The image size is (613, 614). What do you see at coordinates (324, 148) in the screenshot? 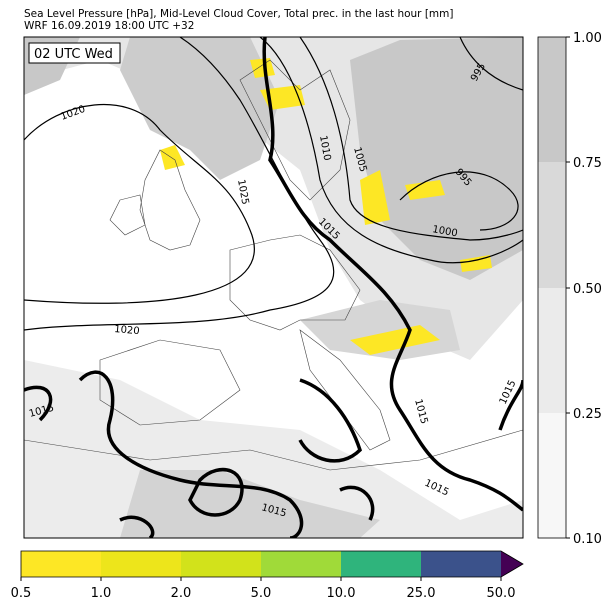
I see `contour-label: 1010` at bounding box center [324, 148].